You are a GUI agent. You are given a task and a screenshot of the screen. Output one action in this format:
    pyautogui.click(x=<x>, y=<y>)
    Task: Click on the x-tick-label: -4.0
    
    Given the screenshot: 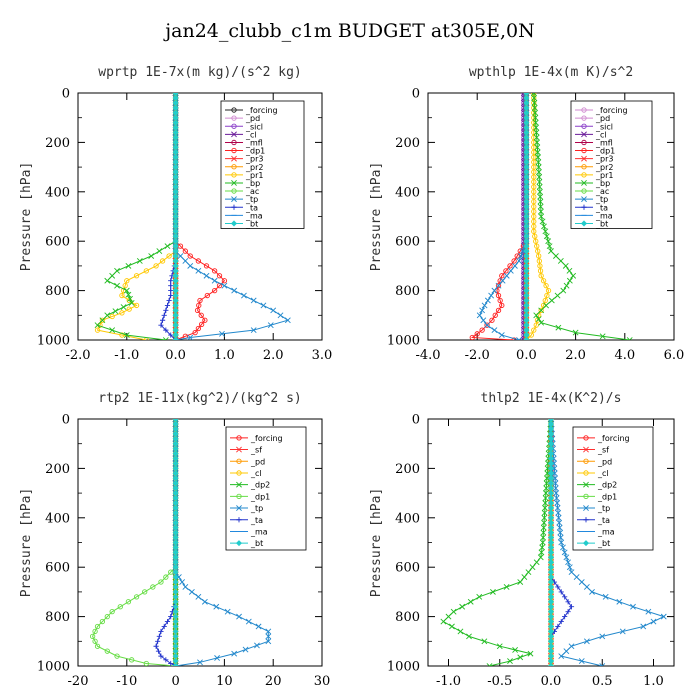 What is the action you would take?
    pyautogui.click(x=427, y=355)
    